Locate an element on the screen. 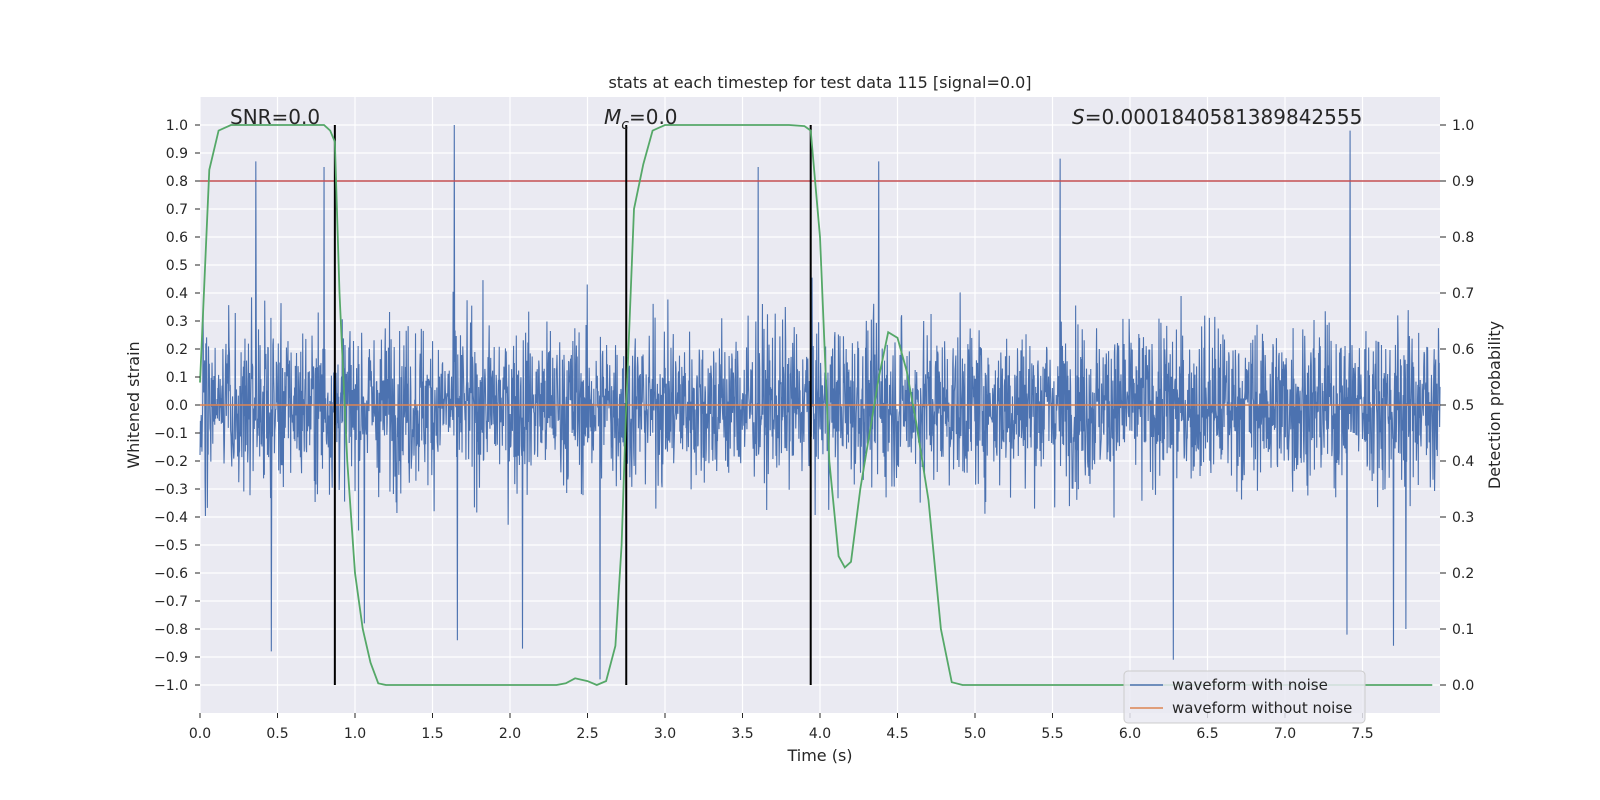  y2-axis-label: Detection probability is located at coordinates (1494, 405).